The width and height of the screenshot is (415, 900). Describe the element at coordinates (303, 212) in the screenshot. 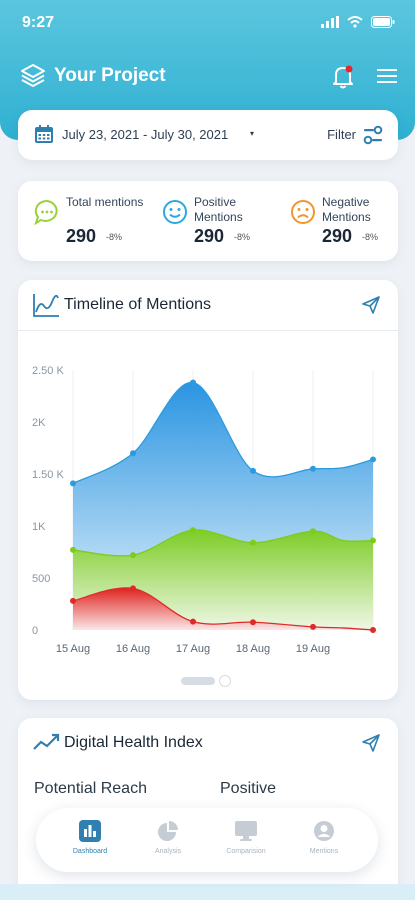

I see `sad-face-icon` at that location.